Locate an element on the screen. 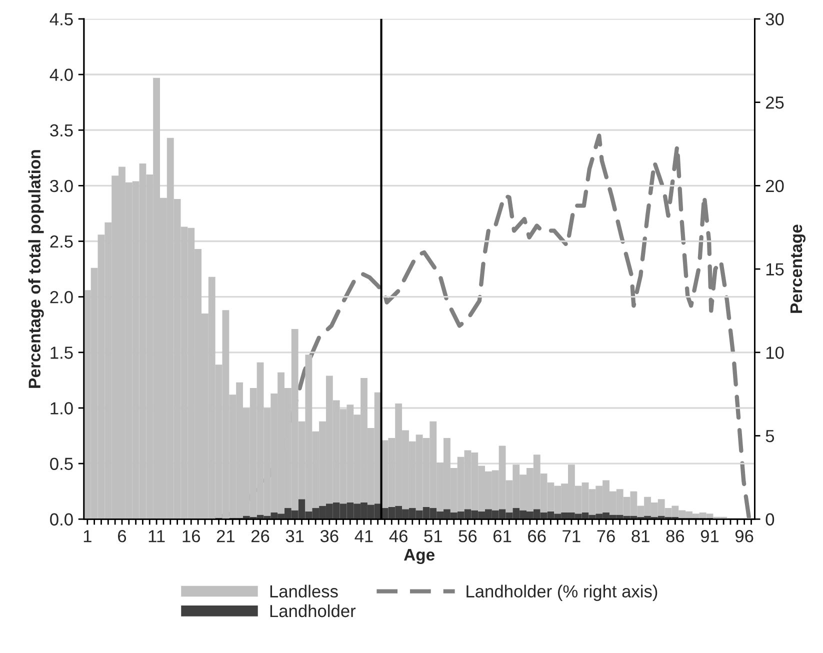  y-tick-label: 0.0 is located at coordinates (61, 519).